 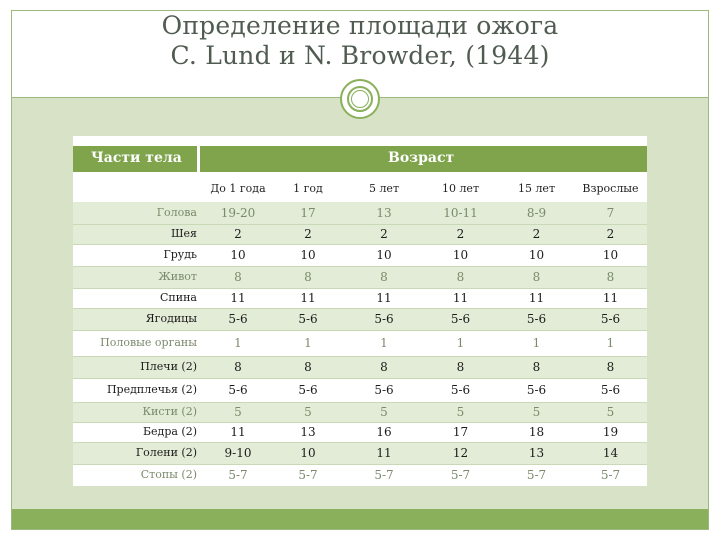 I want to click on body-part-label: Ягодицы, so click(x=171, y=318).